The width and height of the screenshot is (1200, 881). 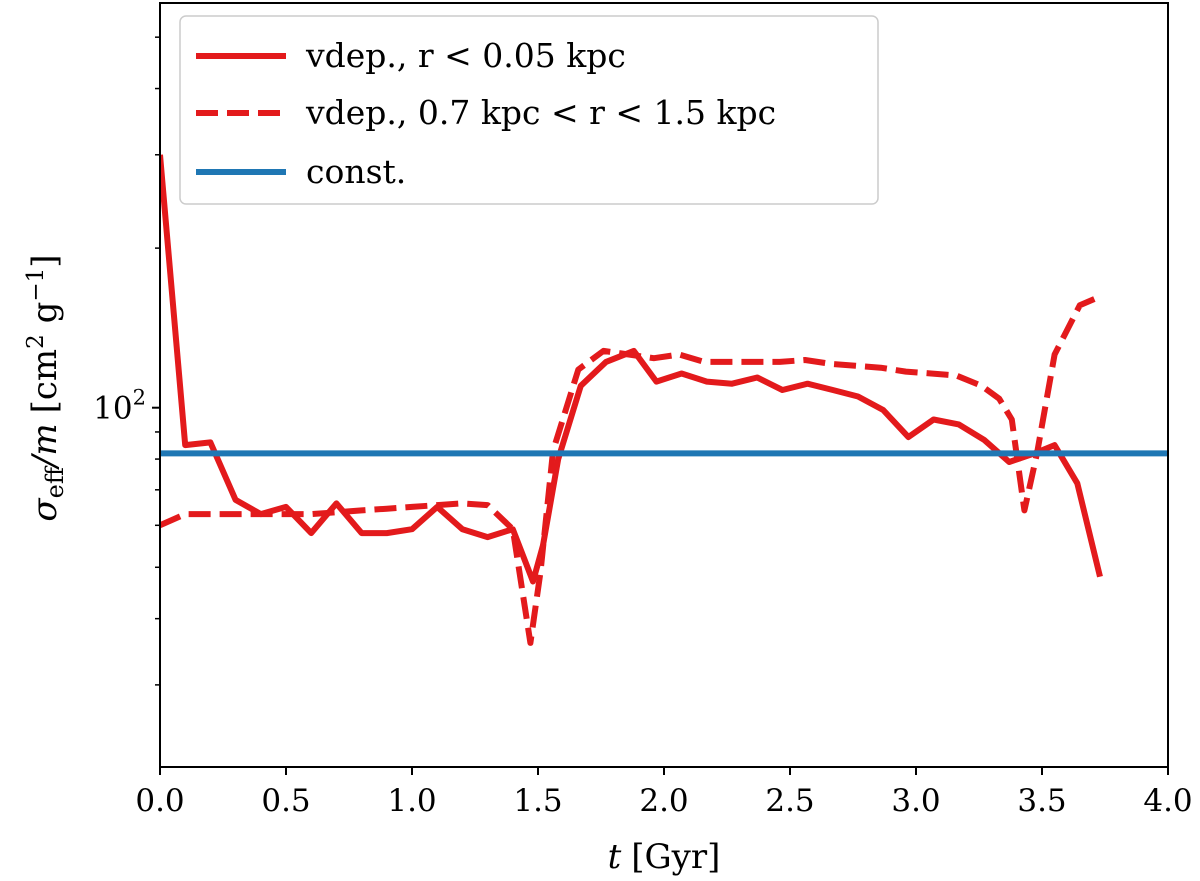 What do you see at coordinates (159, 801) in the screenshot?
I see `x-tick-label: 0.0` at bounding box center [159, 801].